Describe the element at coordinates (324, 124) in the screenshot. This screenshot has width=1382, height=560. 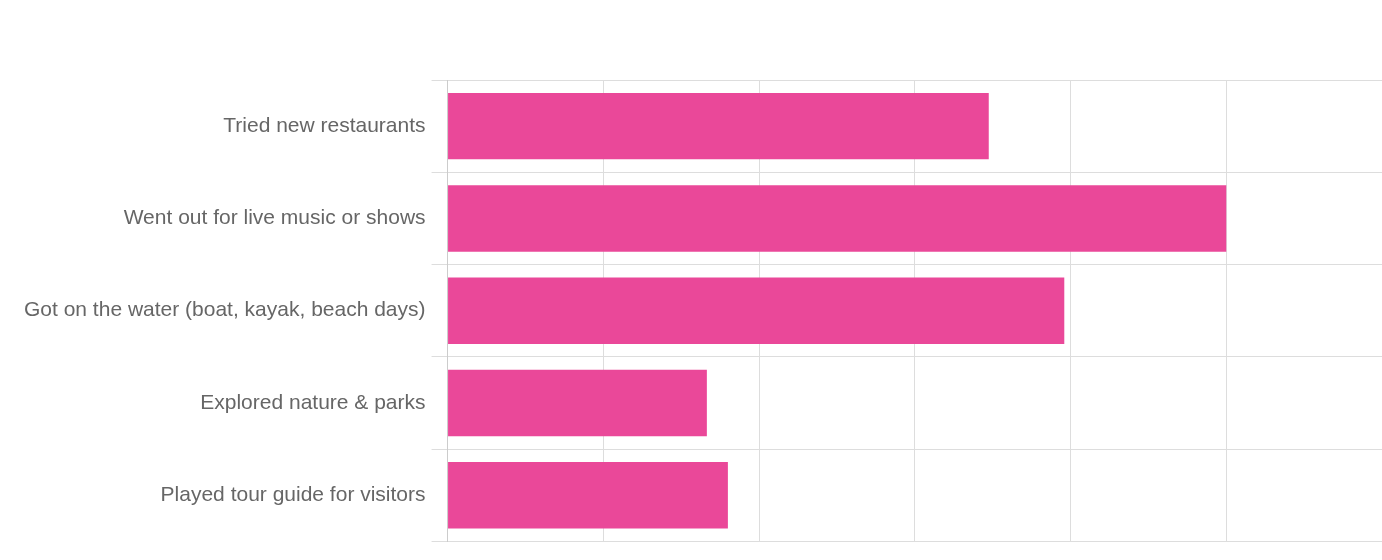
I see `y-tick-label: Tried new restaurants` at that location.